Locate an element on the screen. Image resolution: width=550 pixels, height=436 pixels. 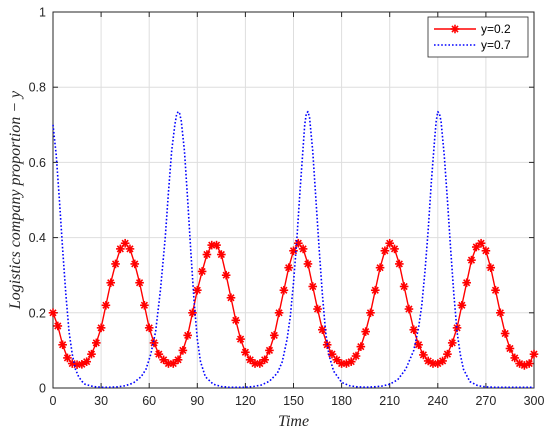
x-axis-title: Time is located at coordinates (293, 421).